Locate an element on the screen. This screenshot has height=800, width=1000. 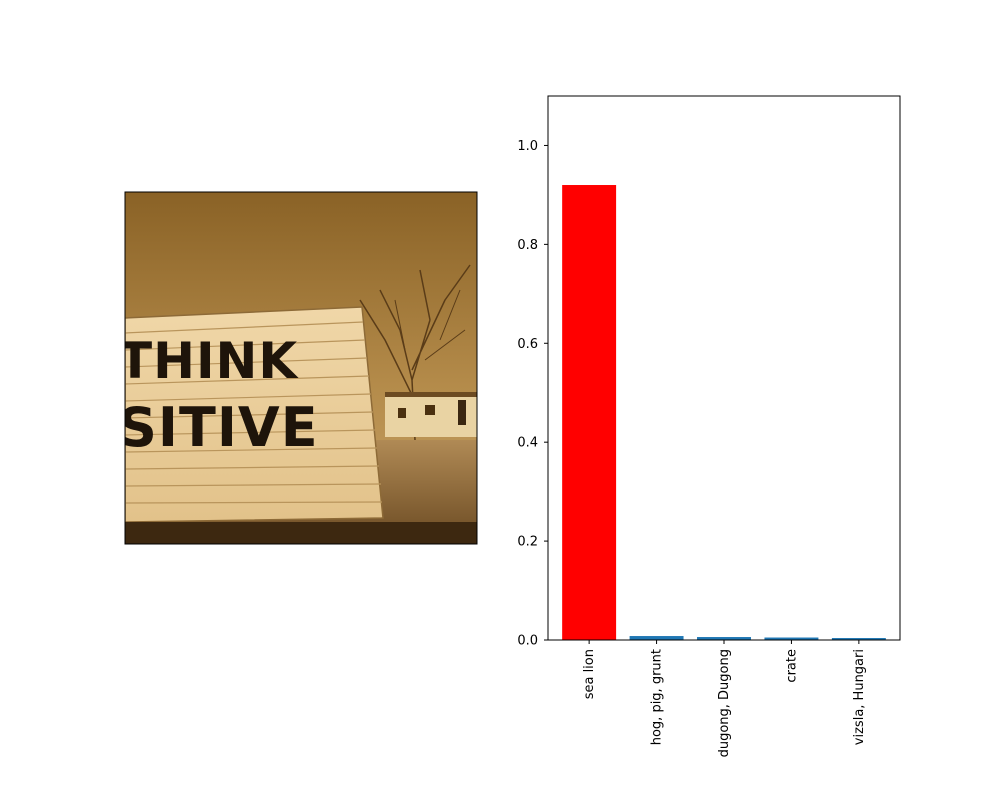
y-tick-label: 0.0 is located at coordinates (527, 641).